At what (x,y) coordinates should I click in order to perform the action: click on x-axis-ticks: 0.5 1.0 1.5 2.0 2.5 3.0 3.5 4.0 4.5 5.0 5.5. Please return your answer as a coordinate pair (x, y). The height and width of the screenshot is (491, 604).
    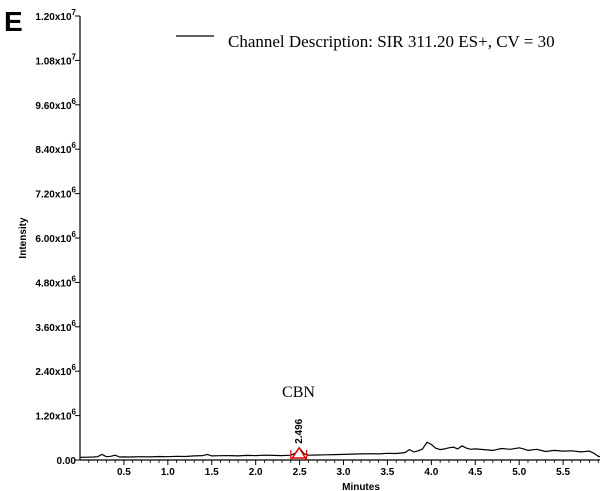
    Looking at the image, I should click on (343, 469).